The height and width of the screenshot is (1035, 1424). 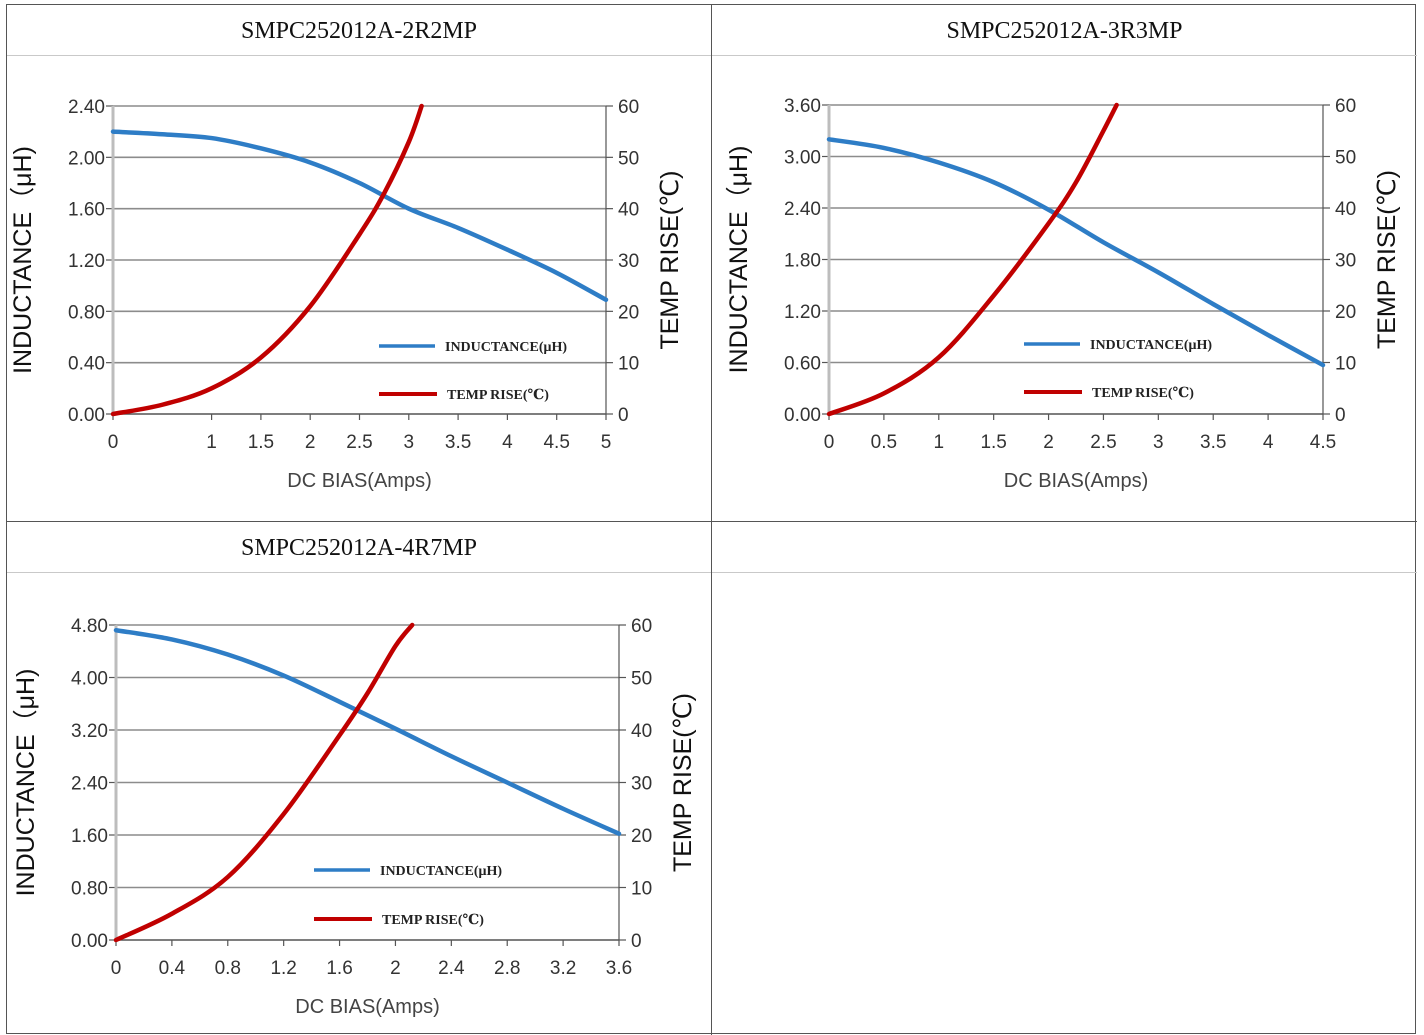 I want to click on x-tick-label: 1.6, so click(x=339, y=968).